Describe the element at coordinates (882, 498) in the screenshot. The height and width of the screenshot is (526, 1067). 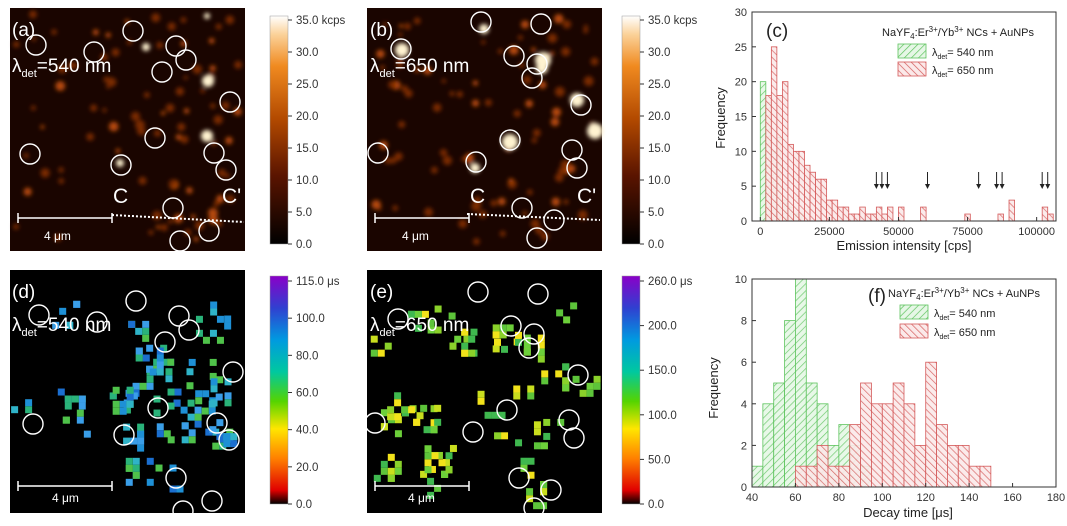
I see `x-tick-label: 100` at that location.